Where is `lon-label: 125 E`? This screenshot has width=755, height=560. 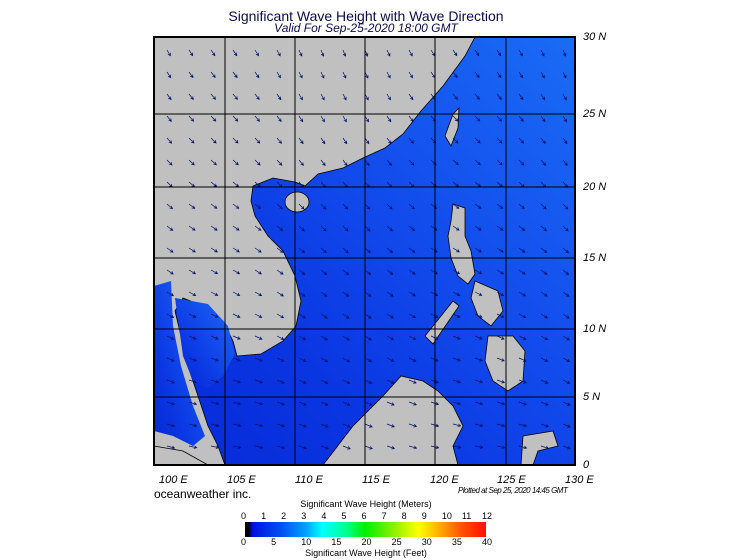 lon-label: 125 E is located at coordinates (511, 480).